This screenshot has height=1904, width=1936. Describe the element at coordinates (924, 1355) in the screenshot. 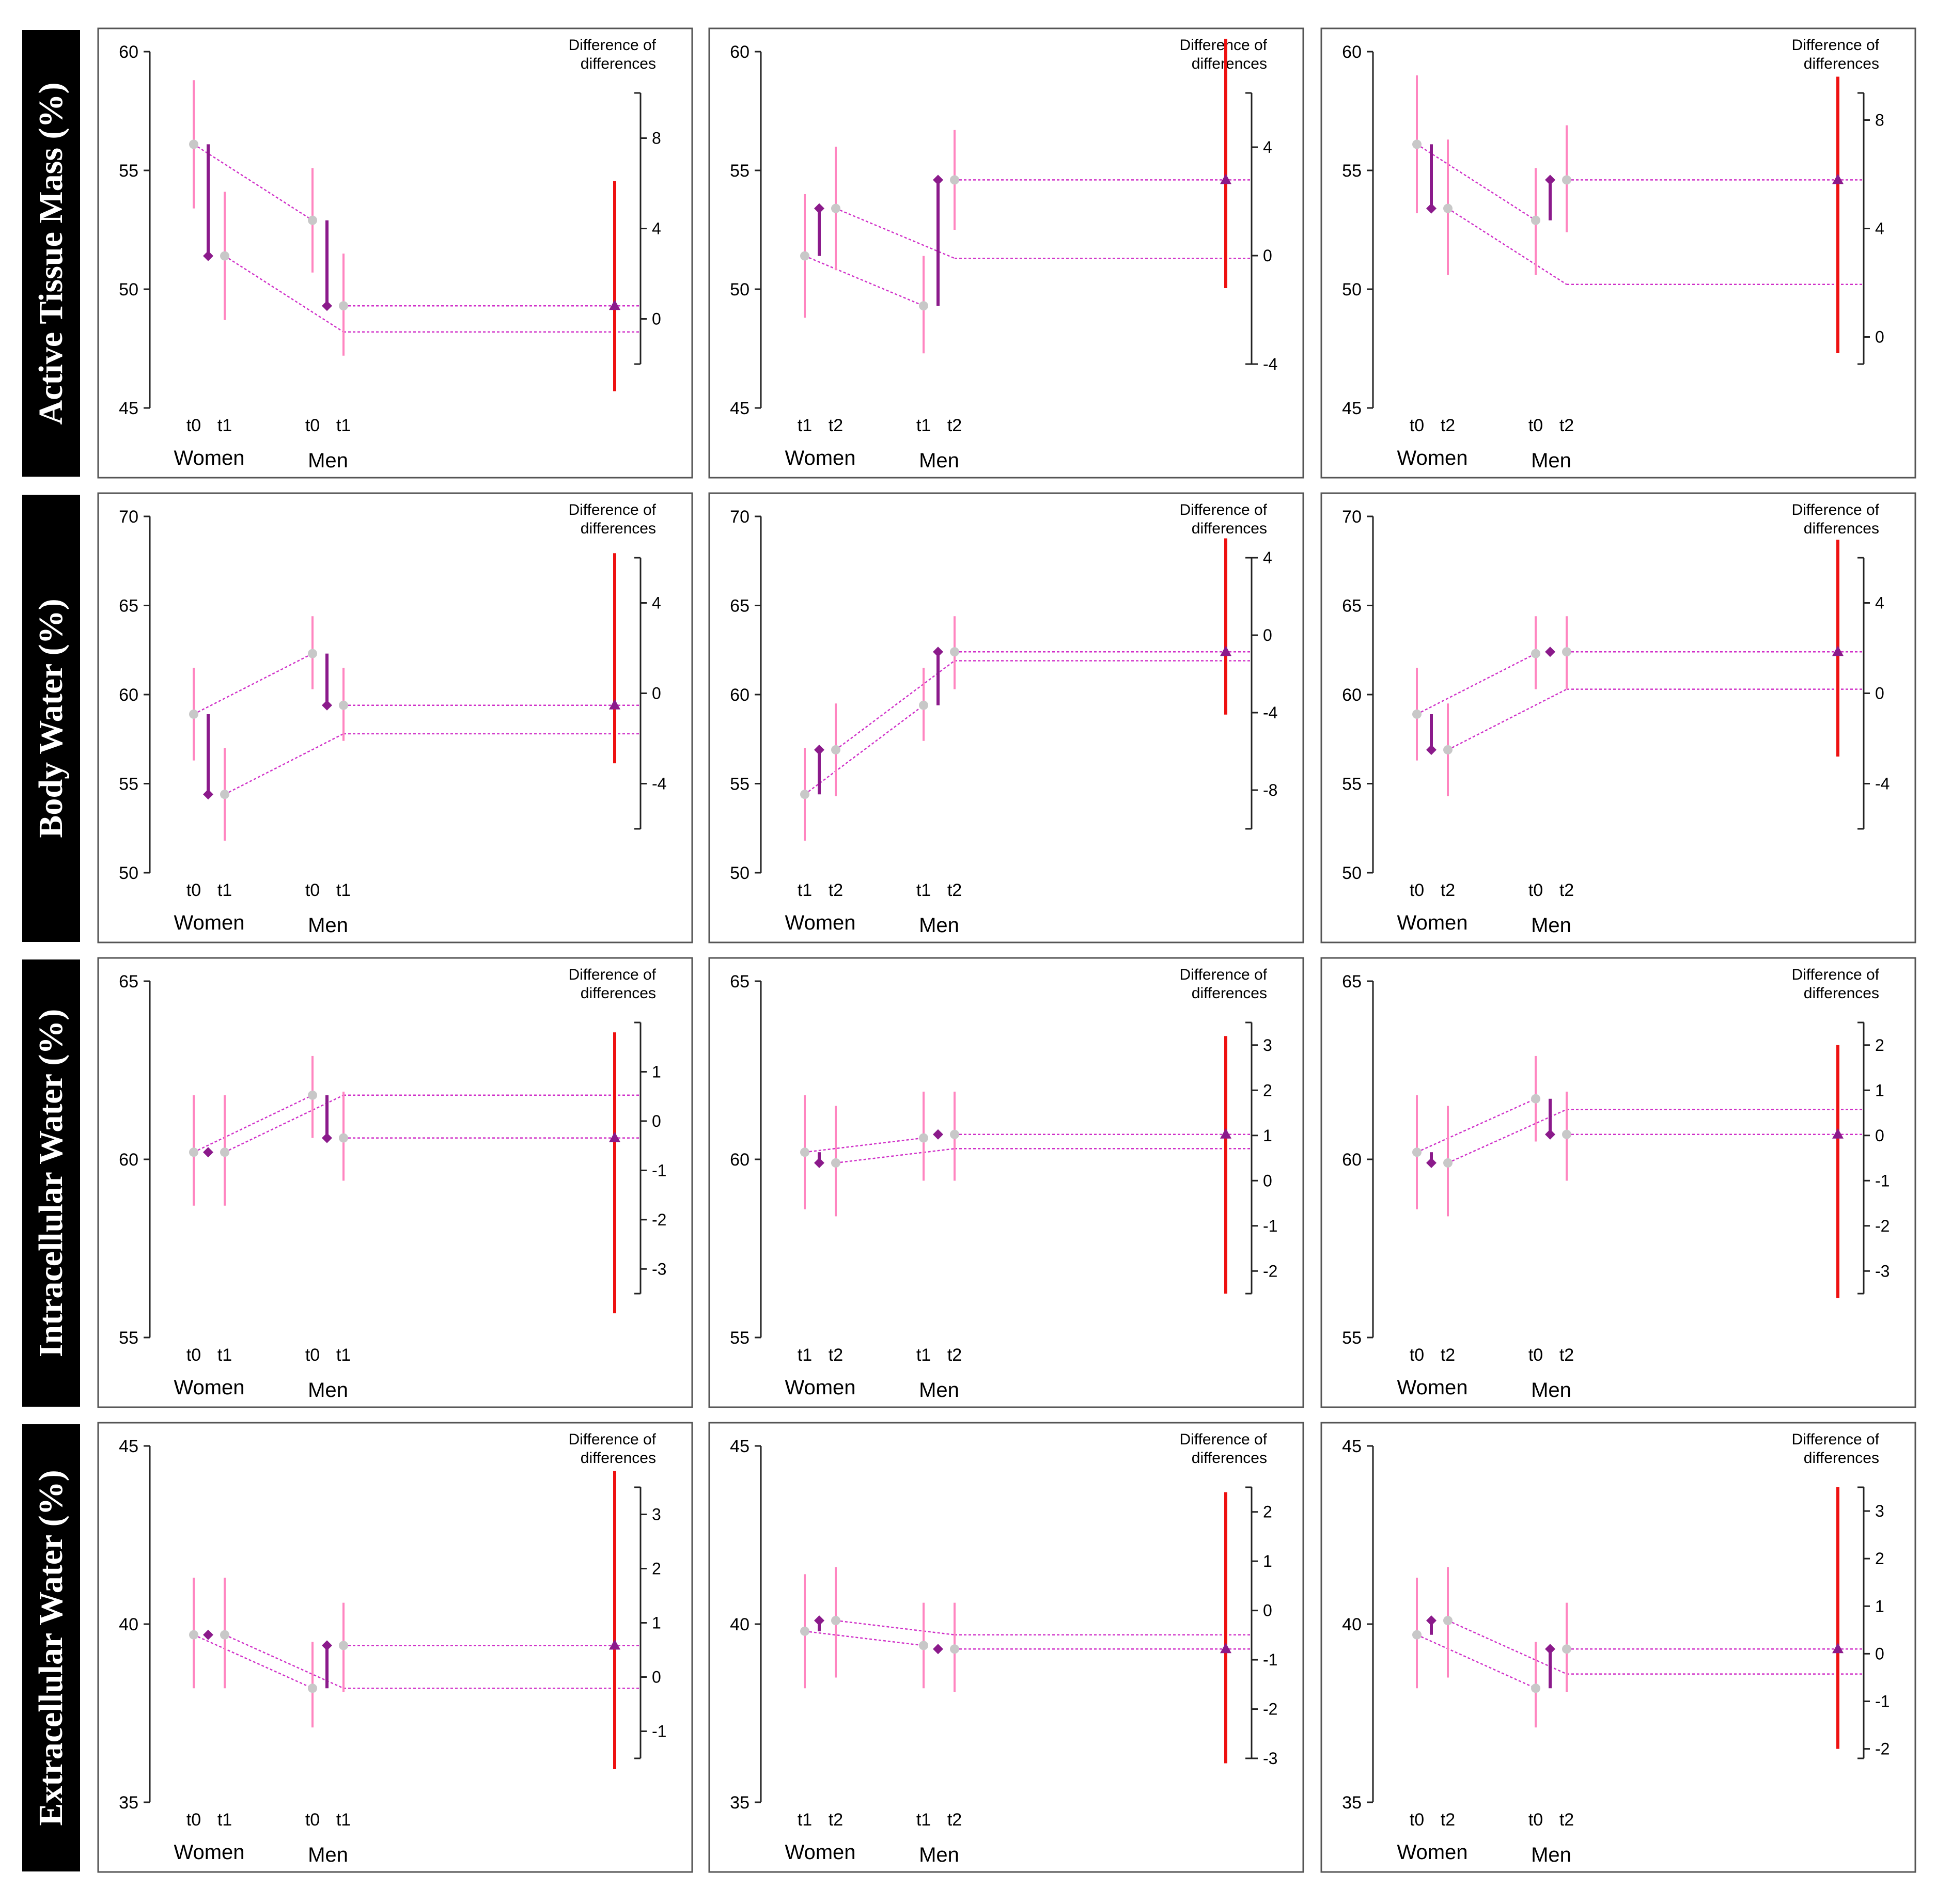

I see `x-label-men-a: t1` at that location.